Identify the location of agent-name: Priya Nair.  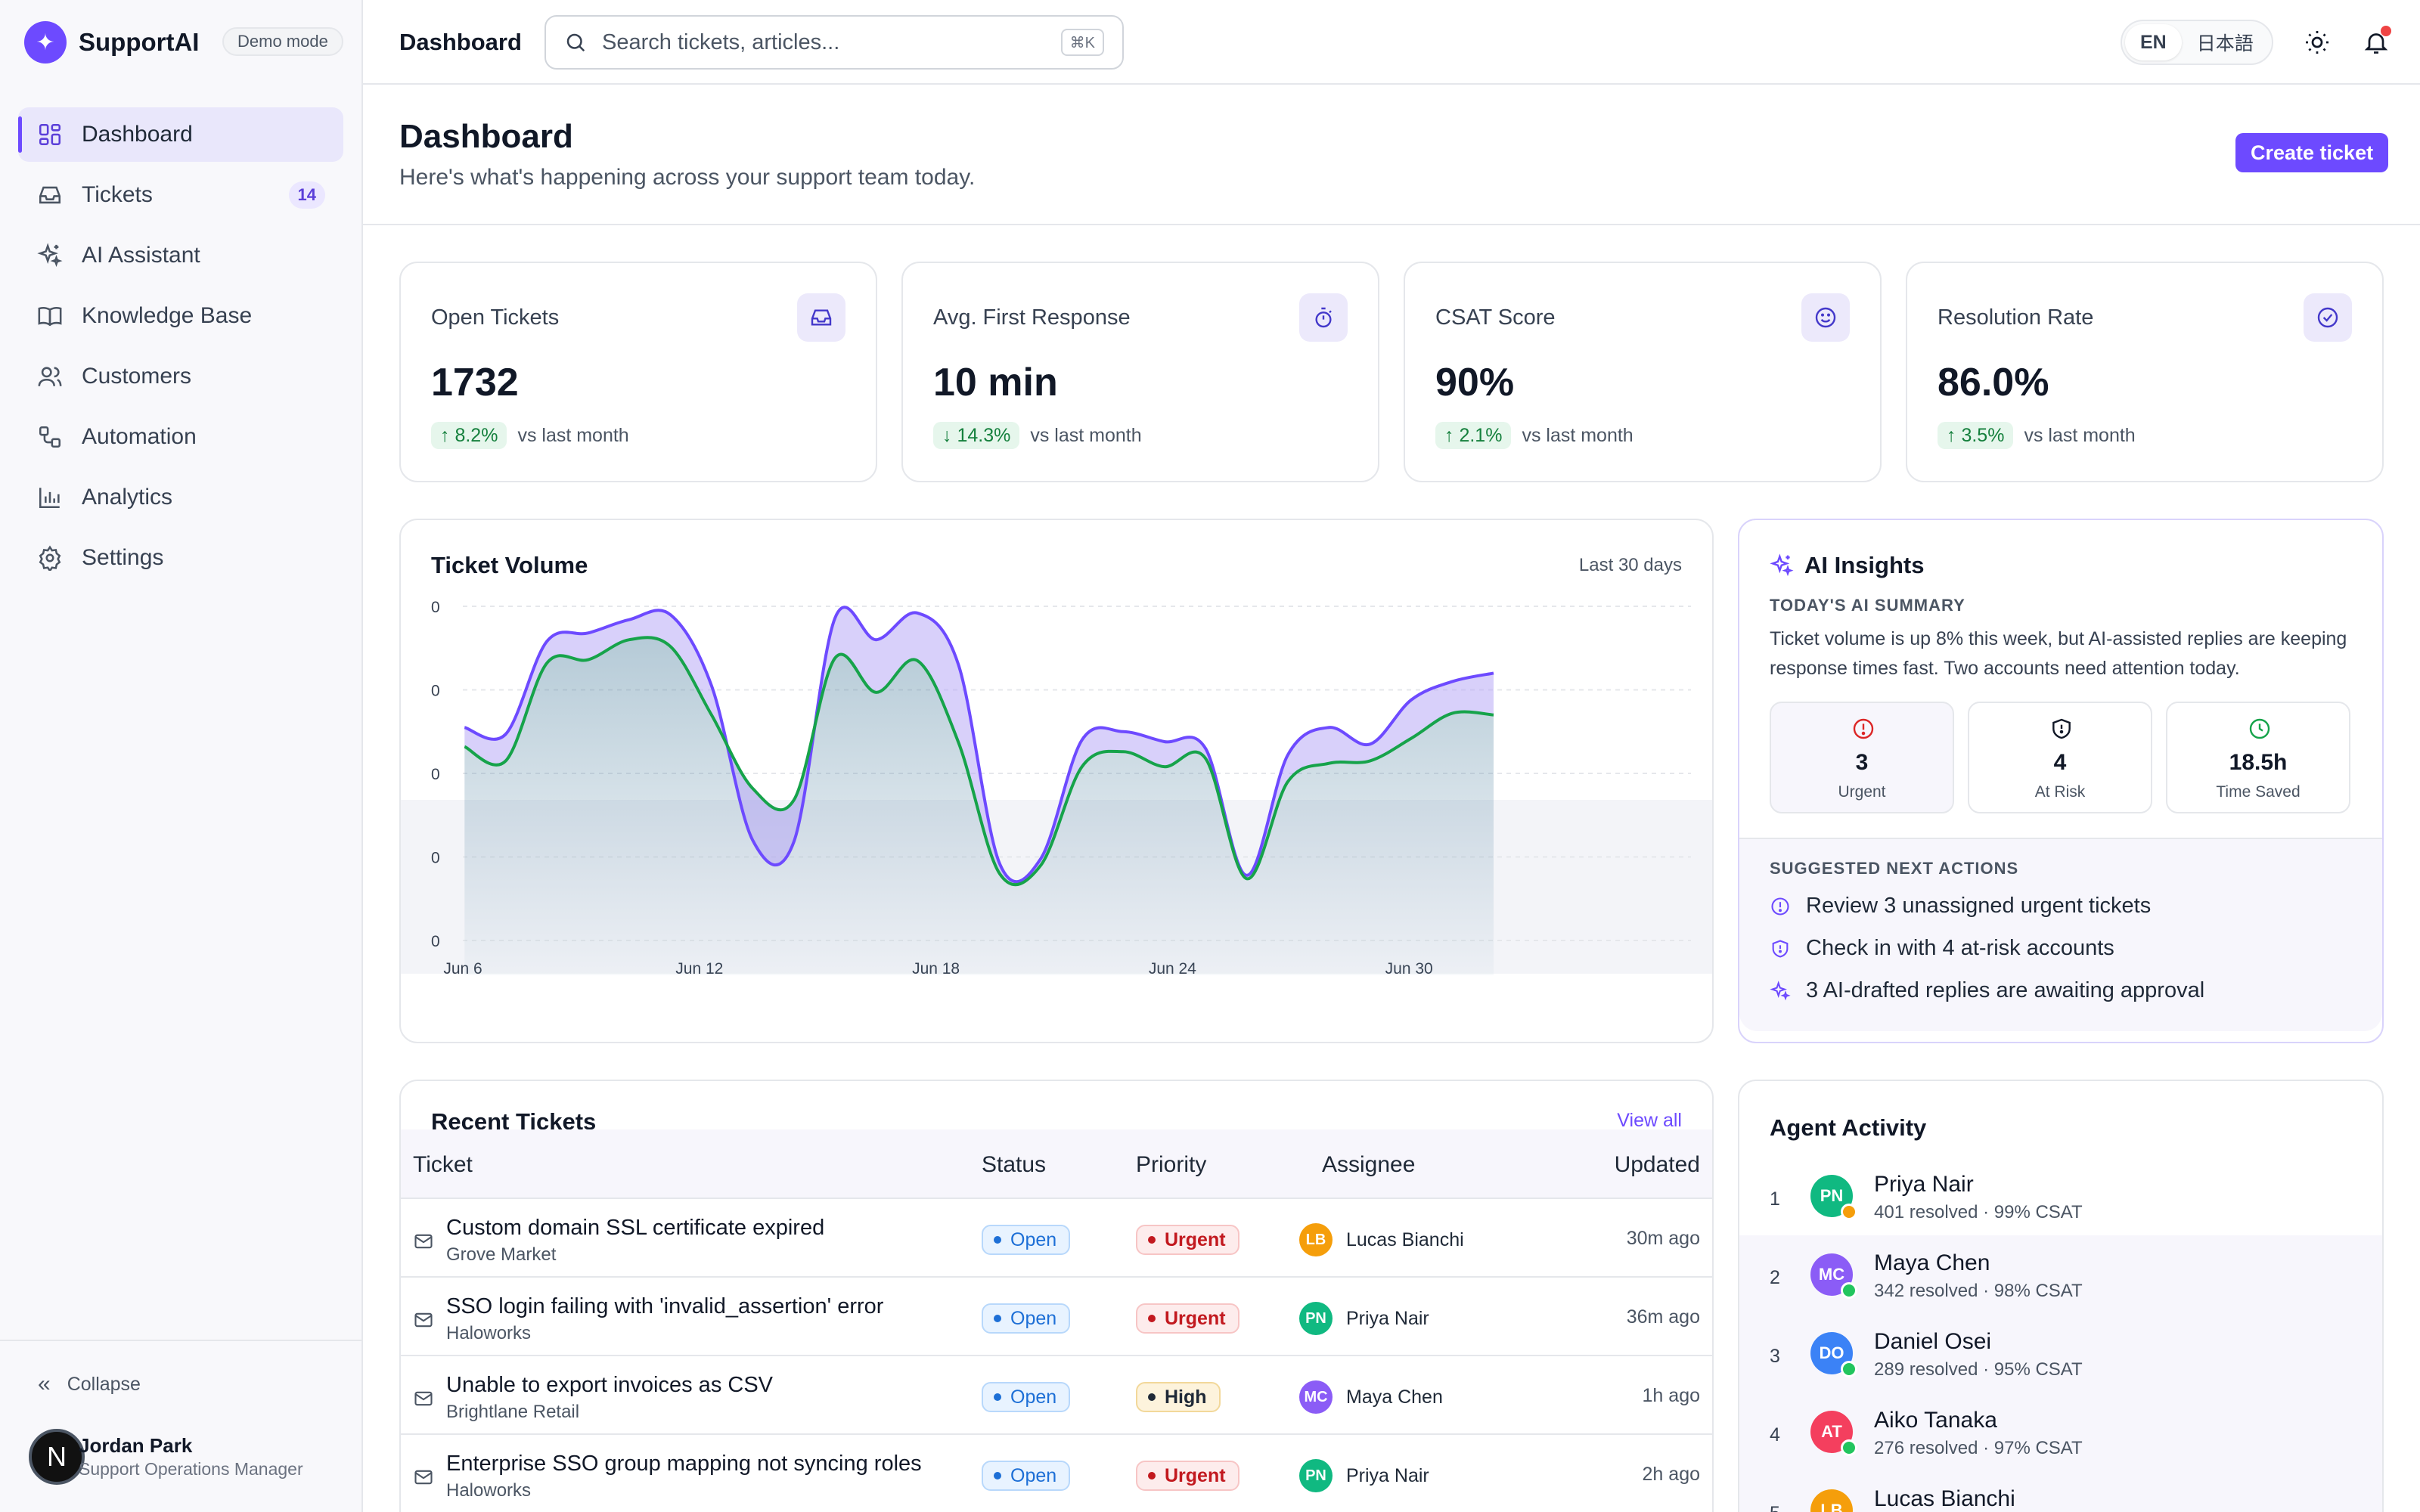
(1924, 1184).